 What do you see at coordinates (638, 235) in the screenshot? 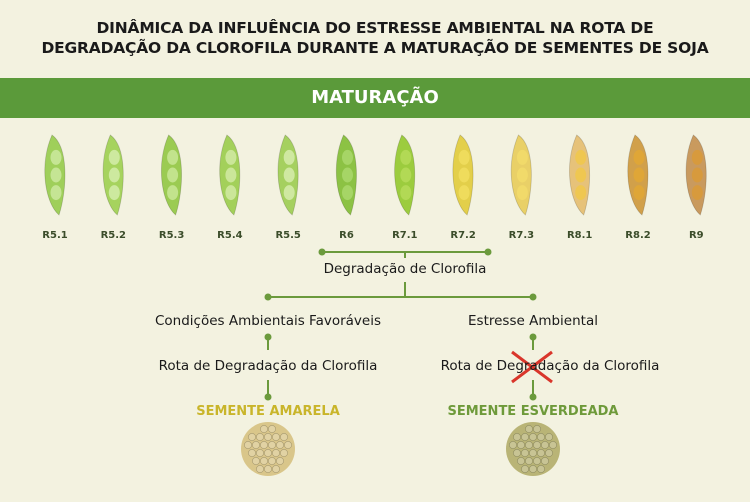
I see `stage-label: R8.2` at bounding box center [638, 235].